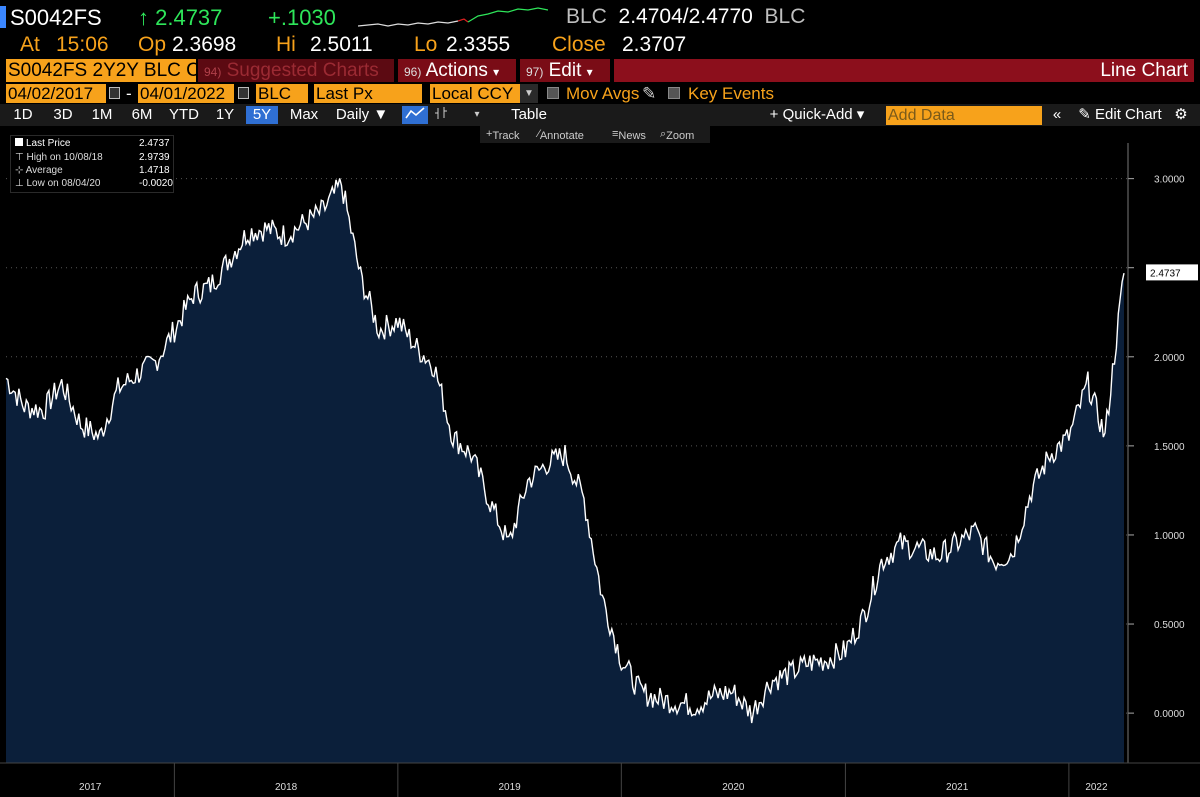  What do you see at coordinates (21, 157) in the screenshot?
I see `high-marker-icon: ⊤` at bounding box center [21, 157].